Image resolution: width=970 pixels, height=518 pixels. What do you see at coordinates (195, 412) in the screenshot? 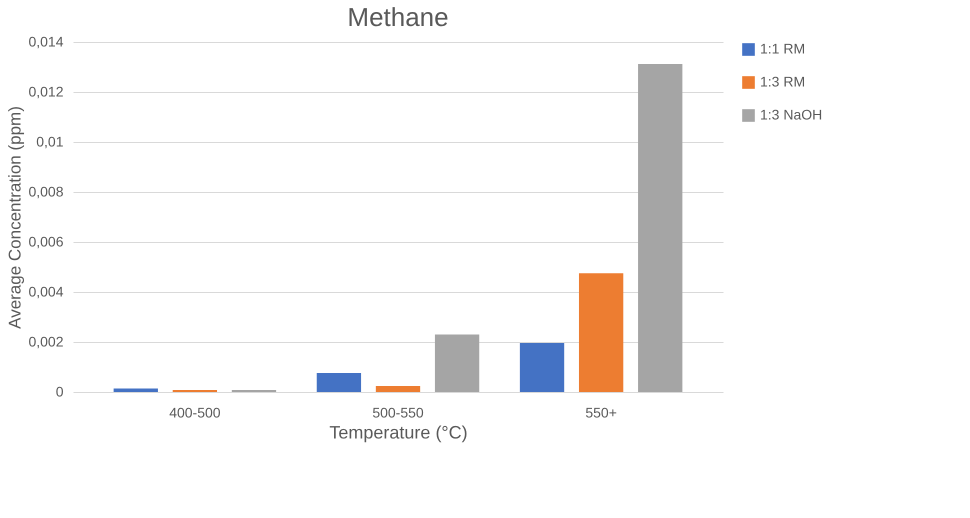
I see `x-tick-label: 400-500` at bounding box center [195, 412].